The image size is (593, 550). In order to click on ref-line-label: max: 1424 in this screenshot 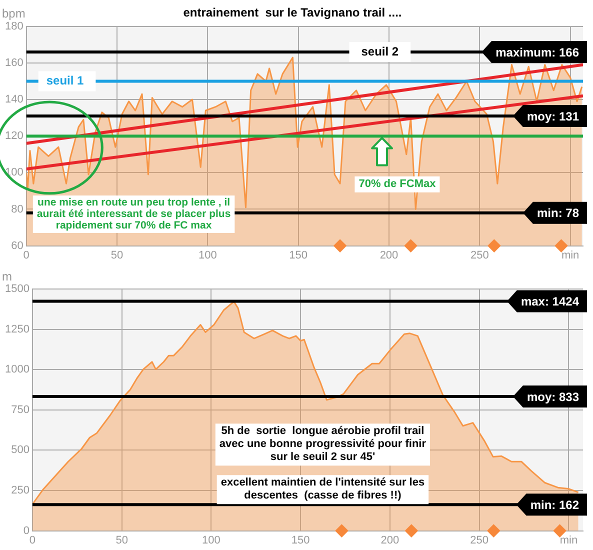, I will do `click(550, 301)`.